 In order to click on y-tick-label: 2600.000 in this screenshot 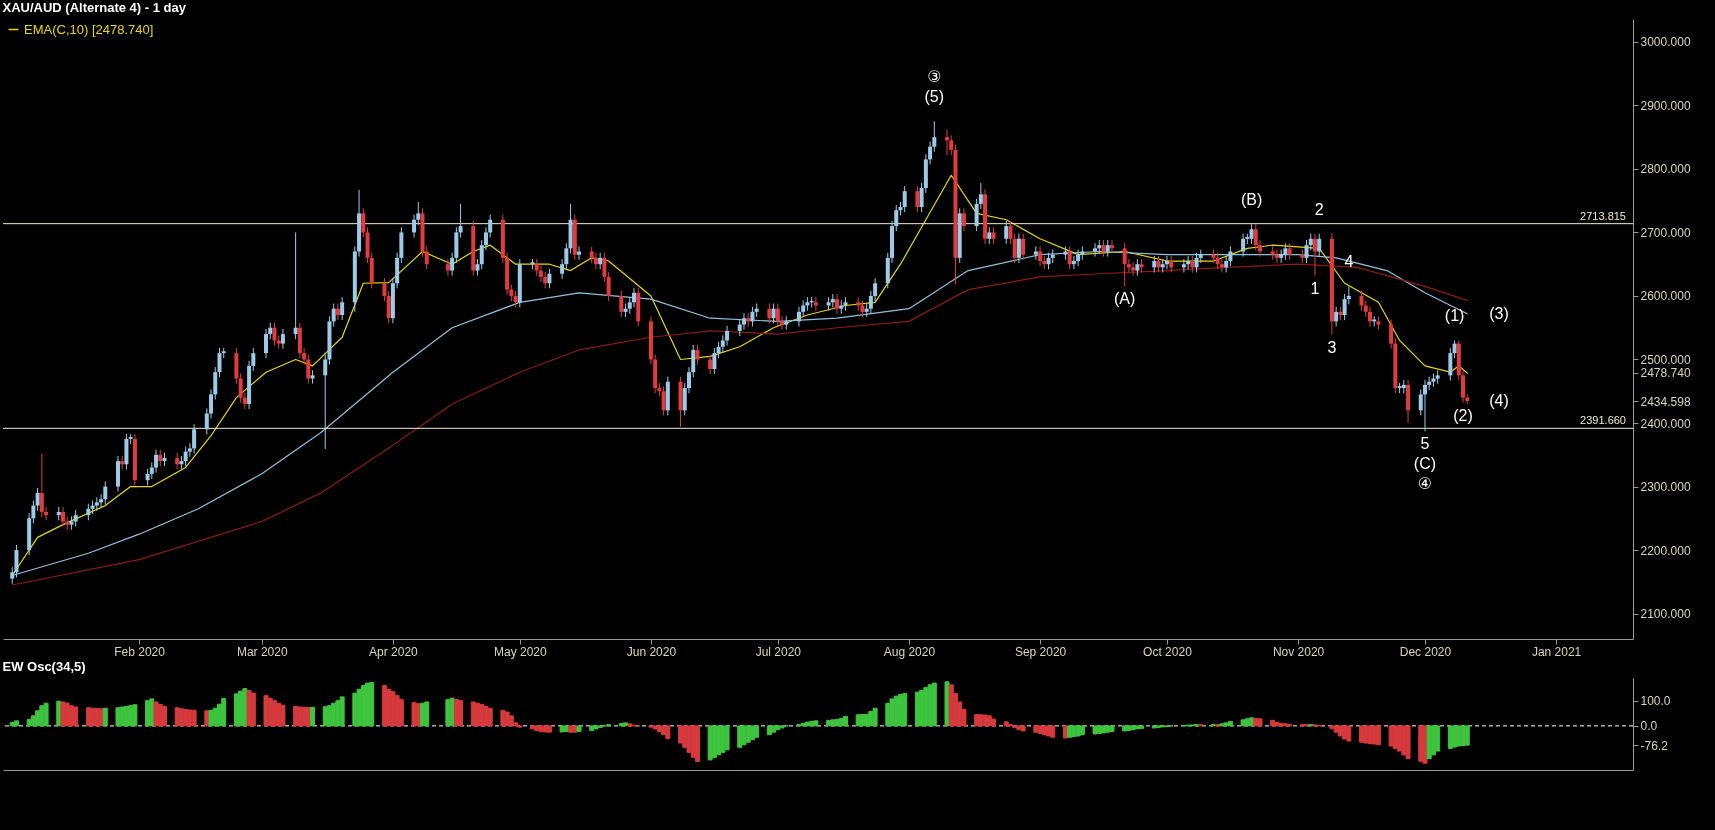, I will do `click(1665, 296)`.